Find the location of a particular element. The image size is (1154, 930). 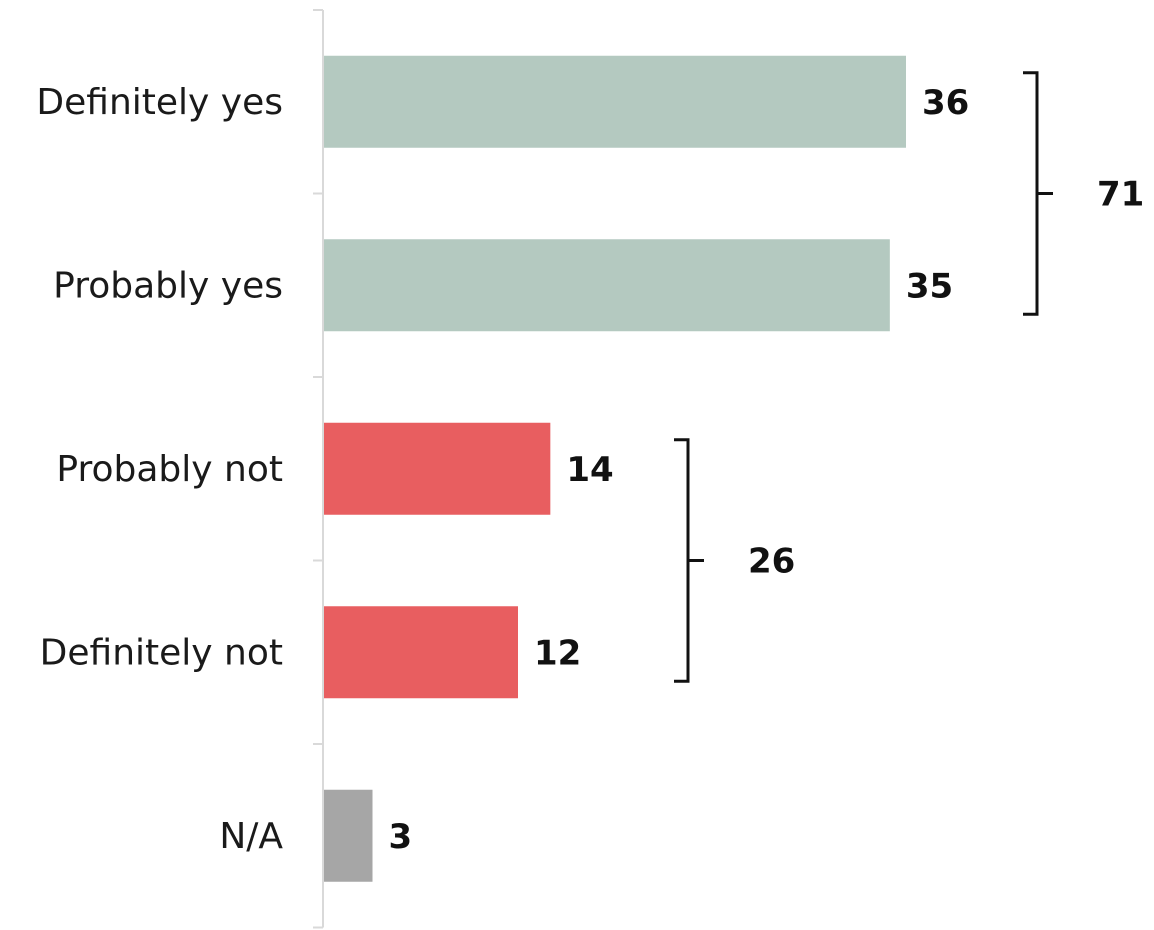

category-label: Definitely not is located at coordinates (161, 652).